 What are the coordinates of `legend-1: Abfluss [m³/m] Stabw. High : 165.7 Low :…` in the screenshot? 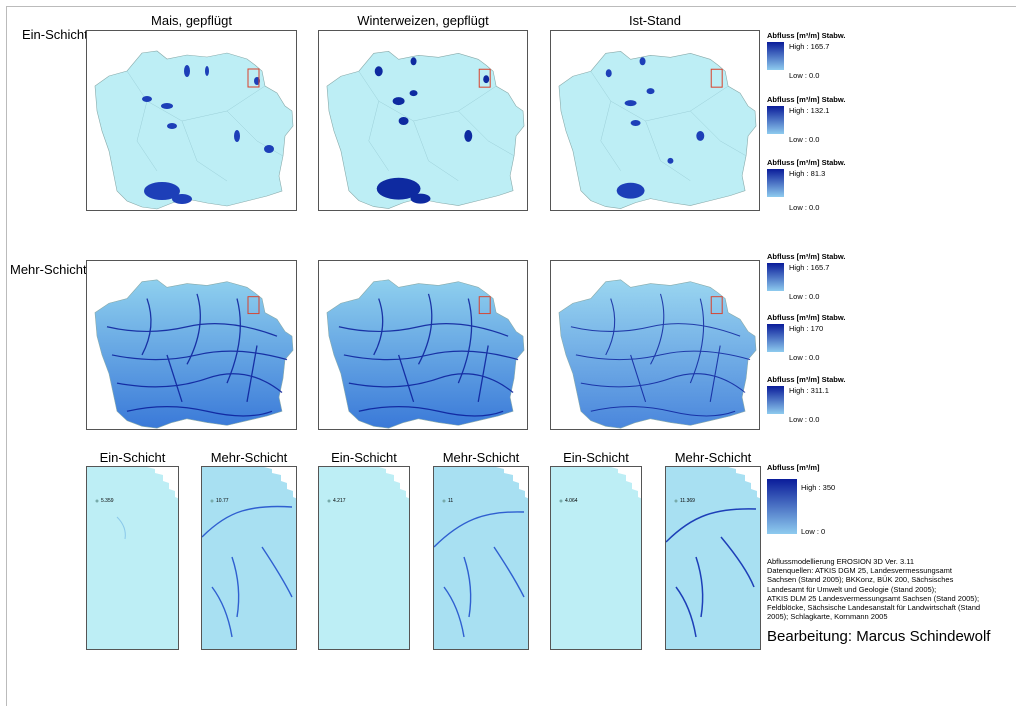 It's located at (806, 55).